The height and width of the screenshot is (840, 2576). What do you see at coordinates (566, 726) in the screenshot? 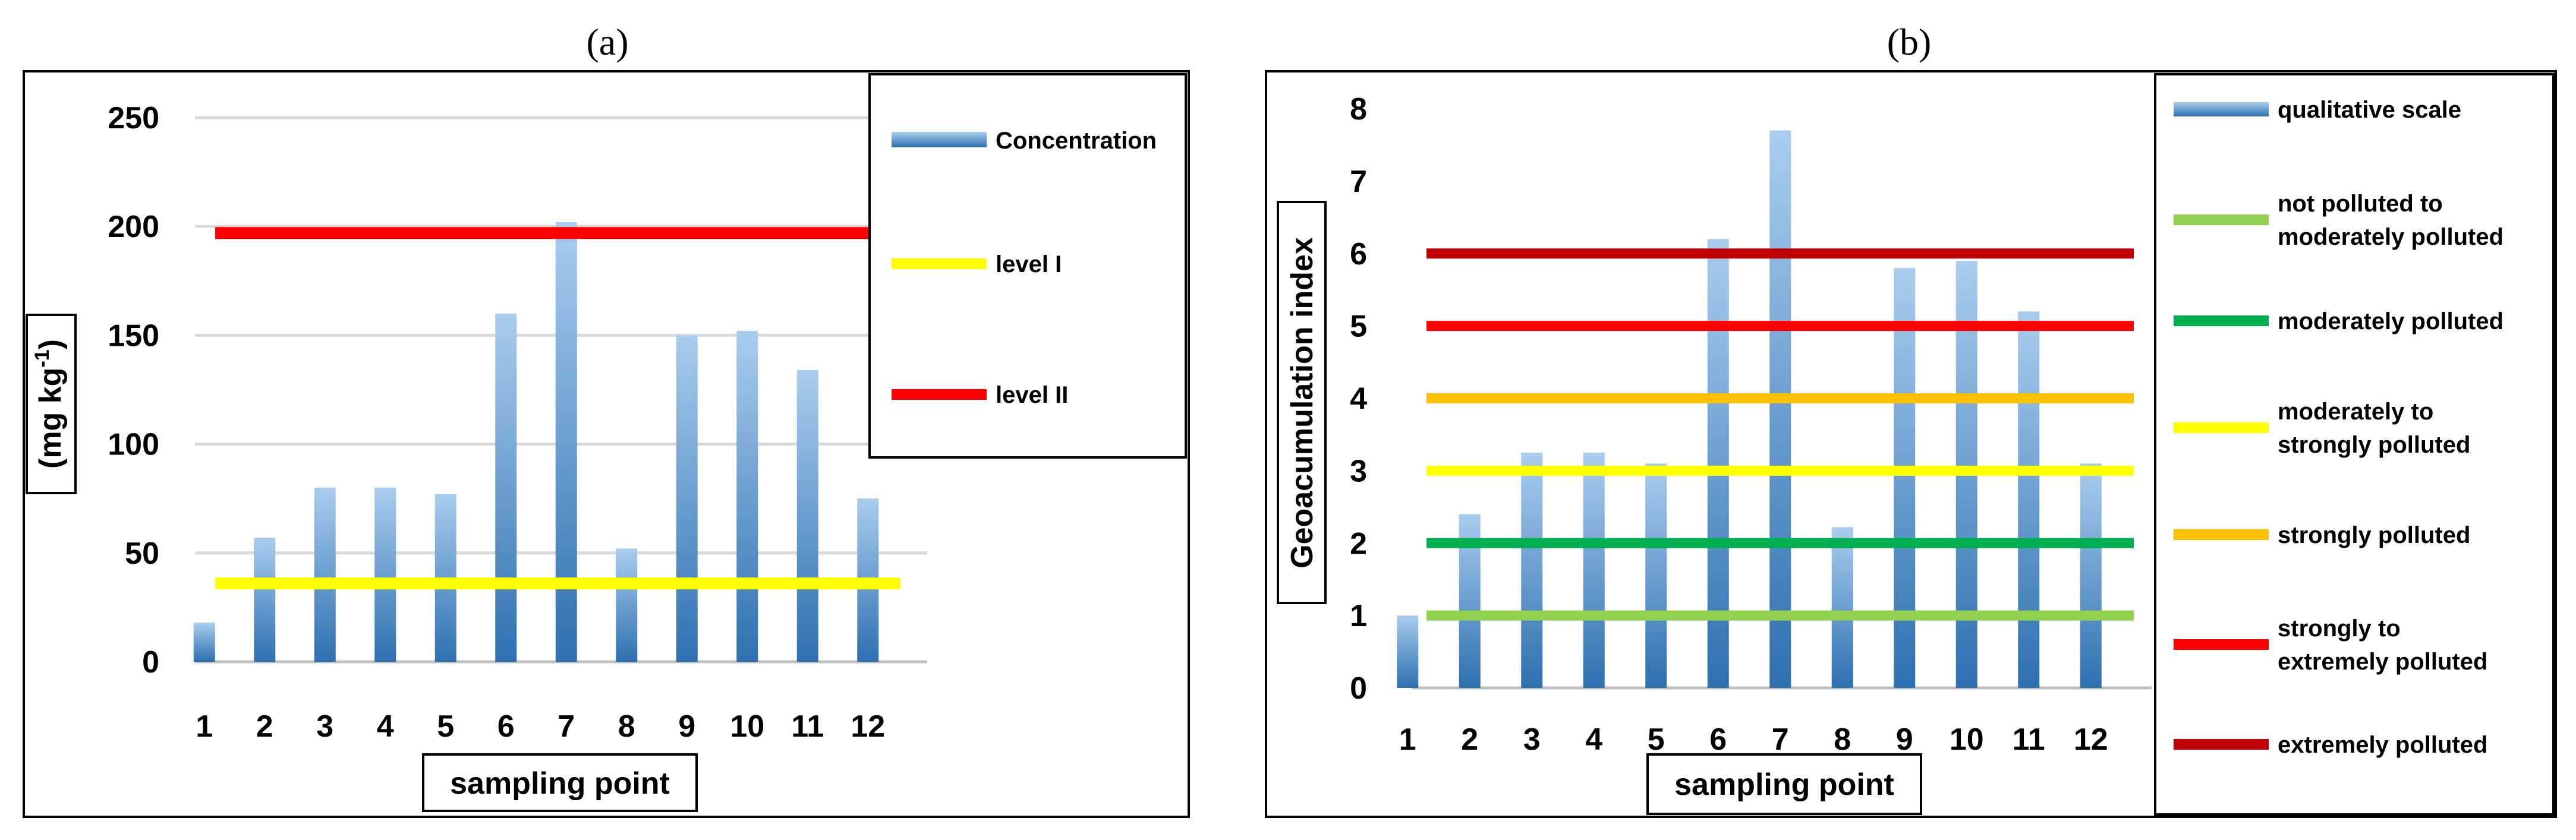
I see `panel-a-xtick-label: 7` at bounding box center [566, 726].